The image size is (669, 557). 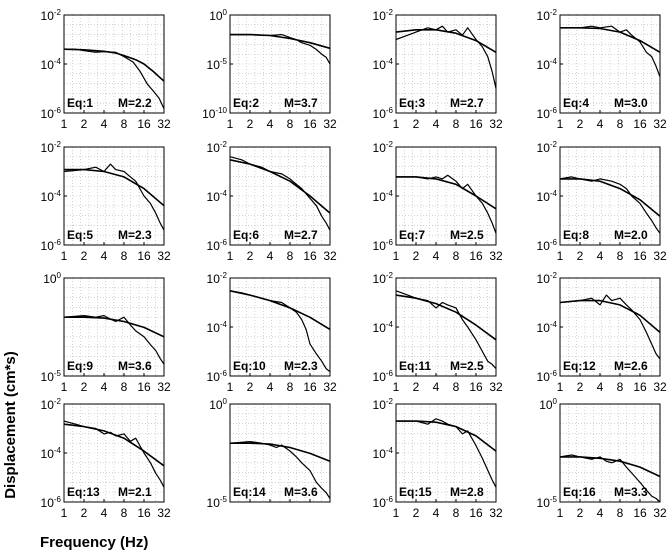 I want to click on figure-y-axis-label: Displacement (cm*s), so click(x=10, y=425).